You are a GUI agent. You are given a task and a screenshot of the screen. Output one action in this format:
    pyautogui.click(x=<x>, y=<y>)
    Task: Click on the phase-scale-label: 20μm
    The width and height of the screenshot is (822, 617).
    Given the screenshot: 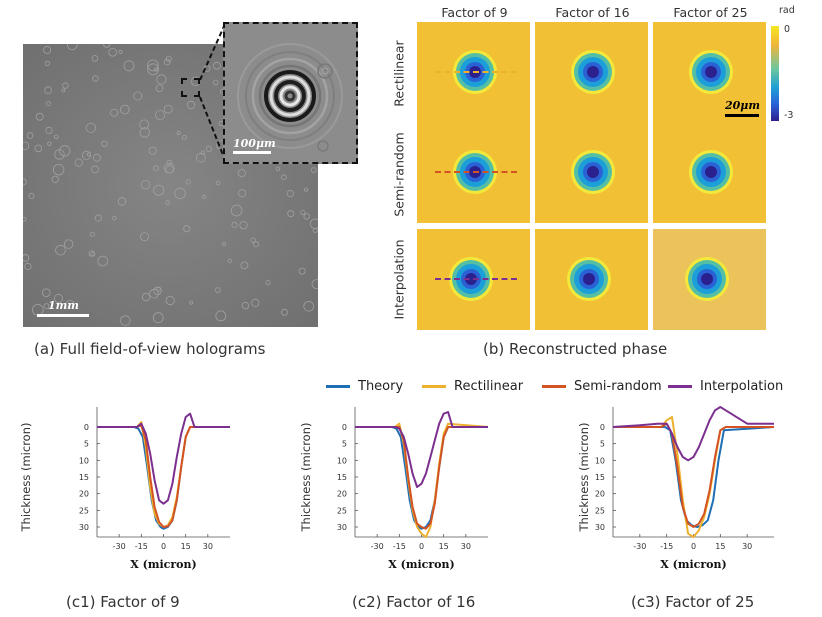 What is the action you would take?
    pyautogui.click(x=742, y=105)
    